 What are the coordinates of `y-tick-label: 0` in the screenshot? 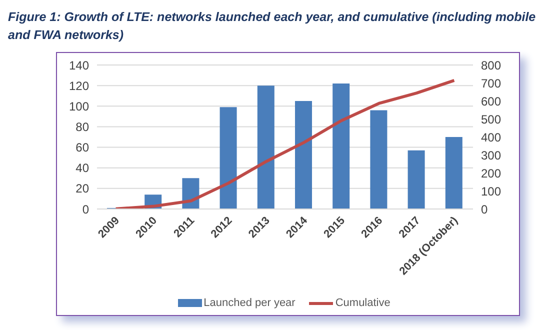 It's located at (86, 209).